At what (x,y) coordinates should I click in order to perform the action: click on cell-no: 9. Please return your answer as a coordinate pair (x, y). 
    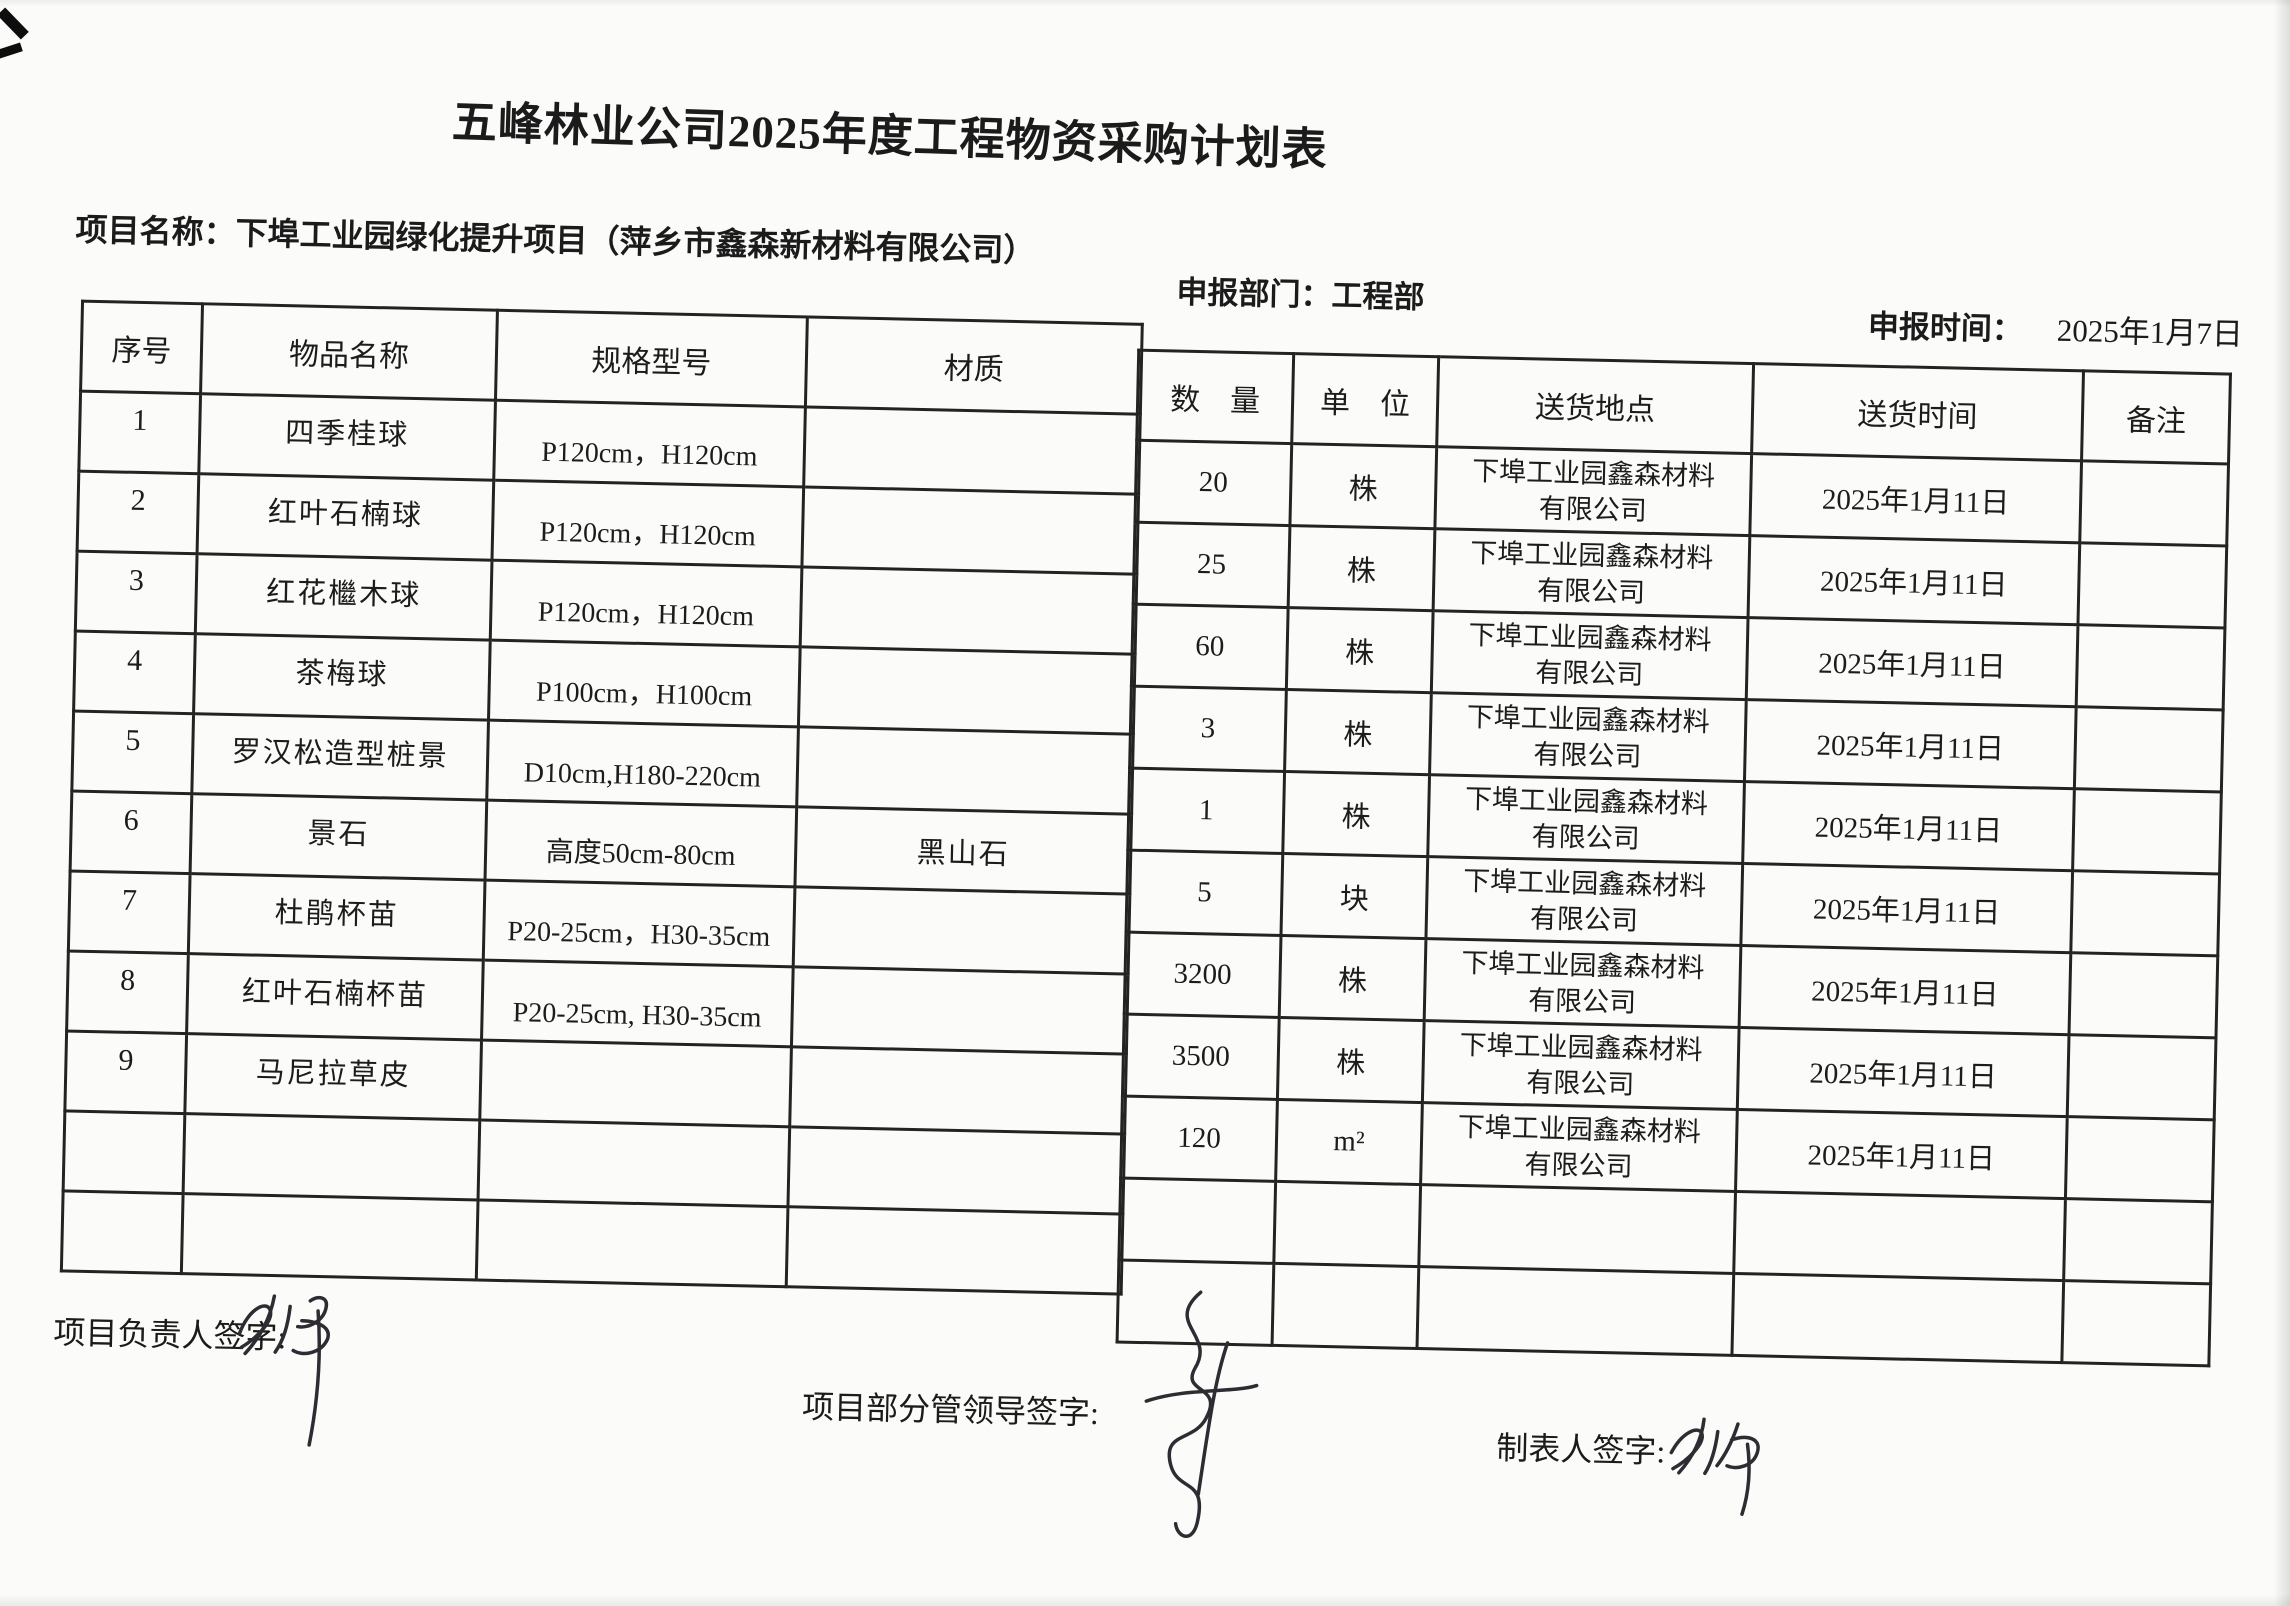
    Looking at the image, I should click on (125, 1072).